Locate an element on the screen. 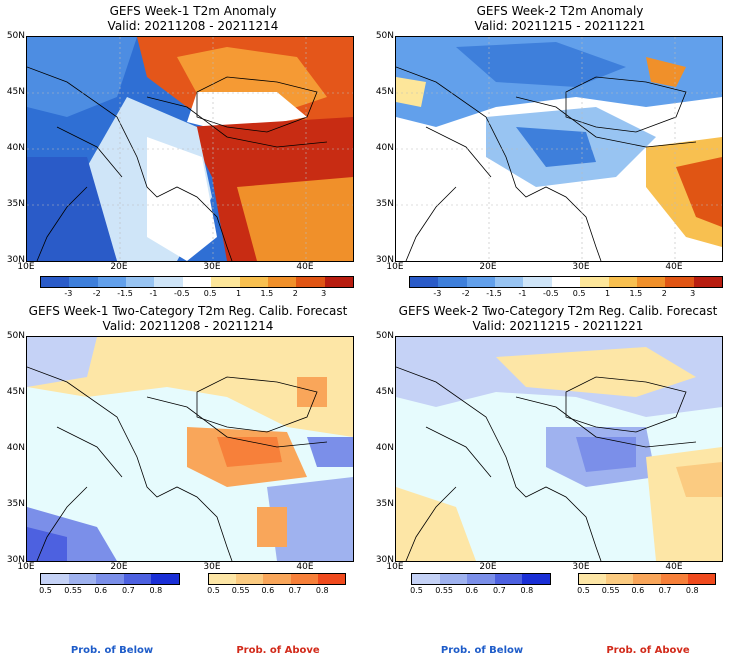 The width and height of the screenshot is (740, 662). colorbar-tick-label: -1 is located at coordinates (522, 293).